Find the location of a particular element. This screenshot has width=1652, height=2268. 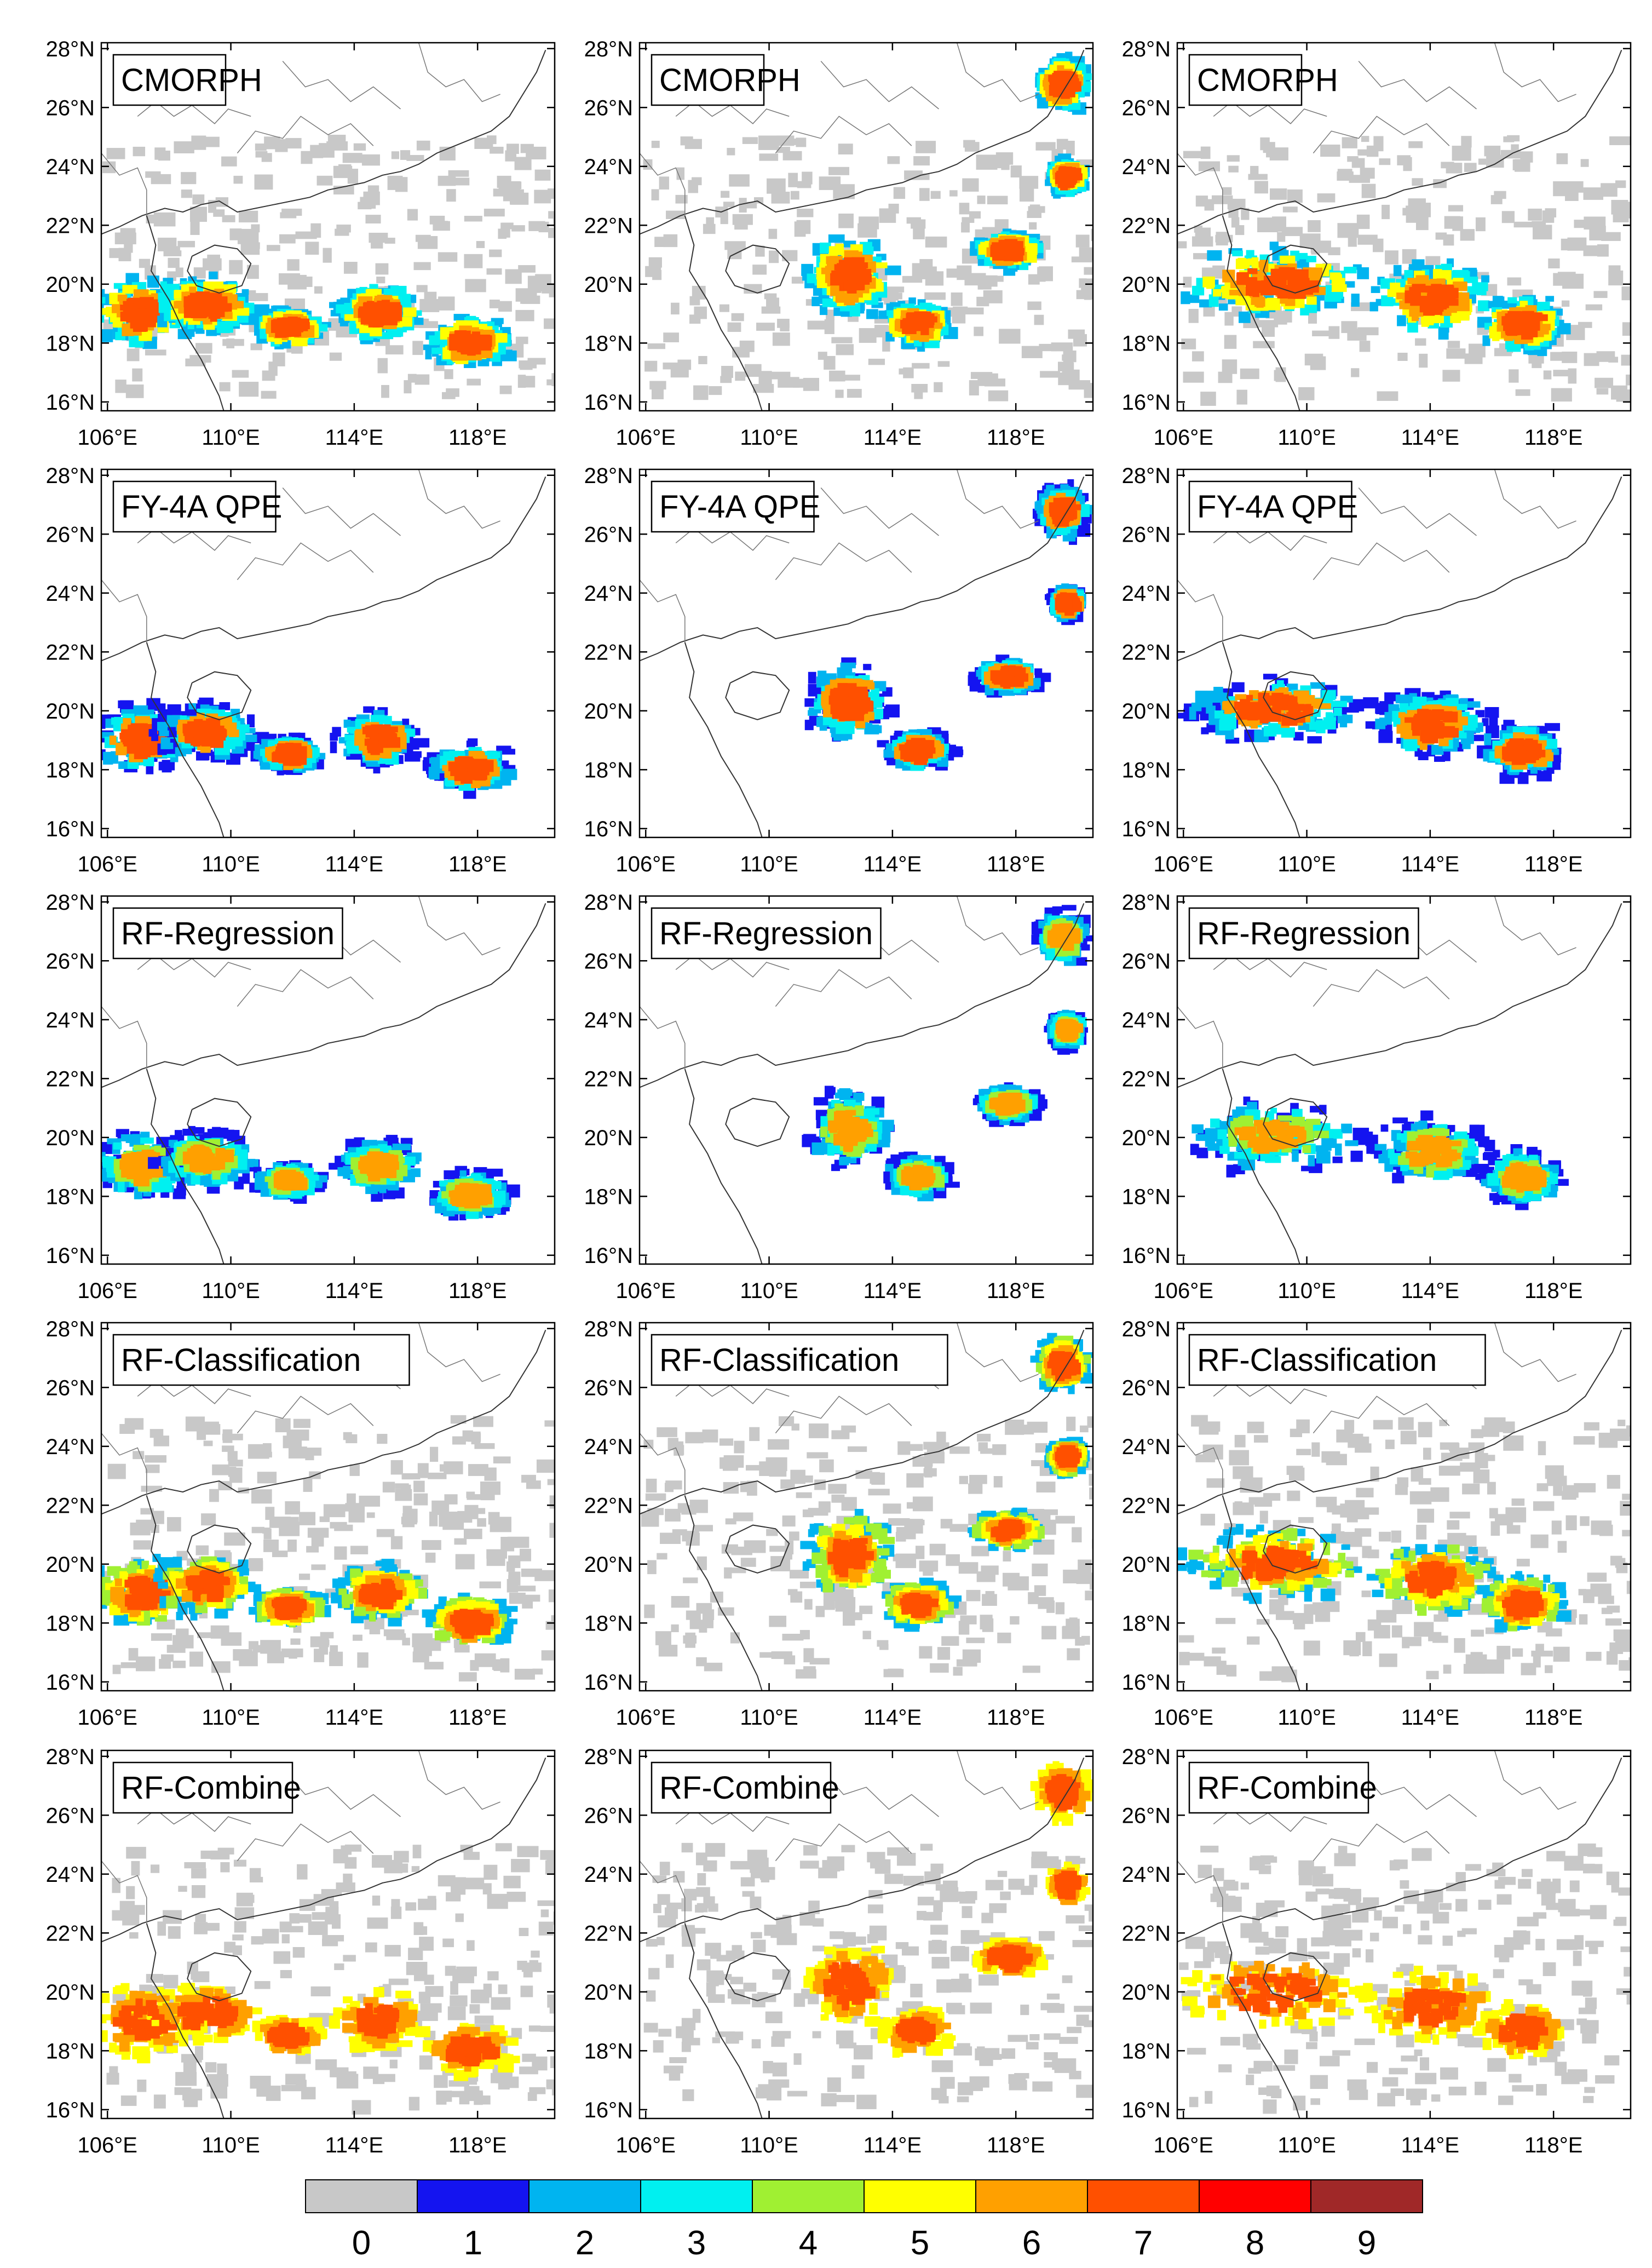

coastline is located at coordinates (1400, 143).